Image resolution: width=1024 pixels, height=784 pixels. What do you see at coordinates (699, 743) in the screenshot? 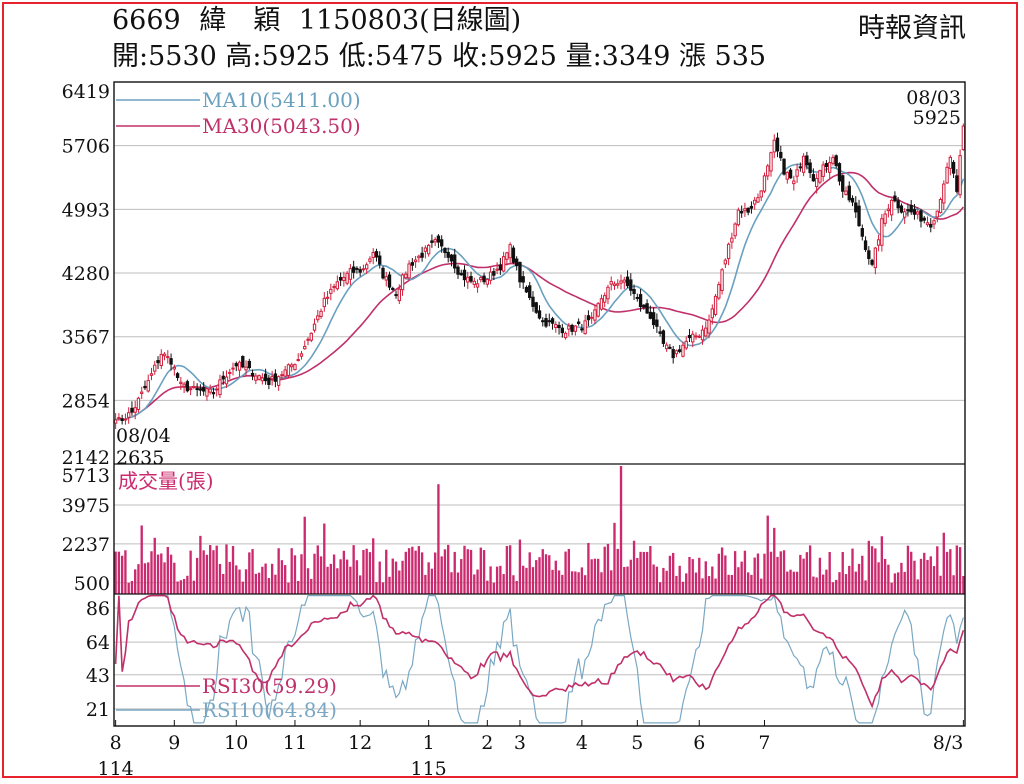
I see `x-tick-label: 6` at bounding box center [699, 743].